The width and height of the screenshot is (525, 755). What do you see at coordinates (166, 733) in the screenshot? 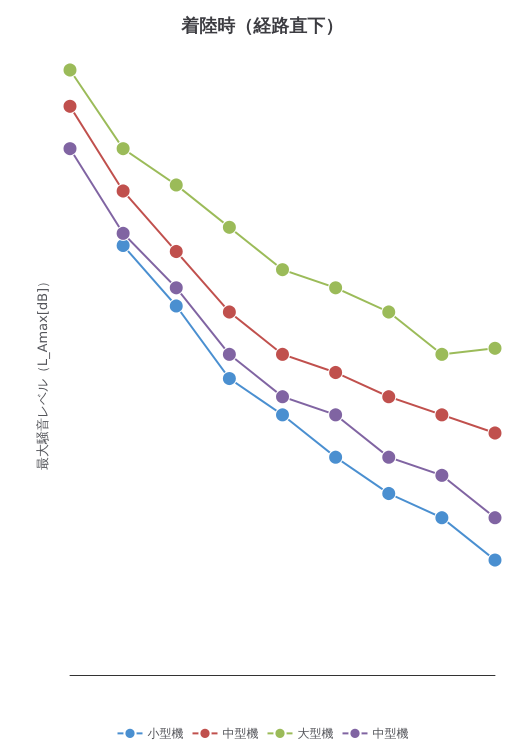
I see `legend-label: 小型機` at bounding box center [166, 733].